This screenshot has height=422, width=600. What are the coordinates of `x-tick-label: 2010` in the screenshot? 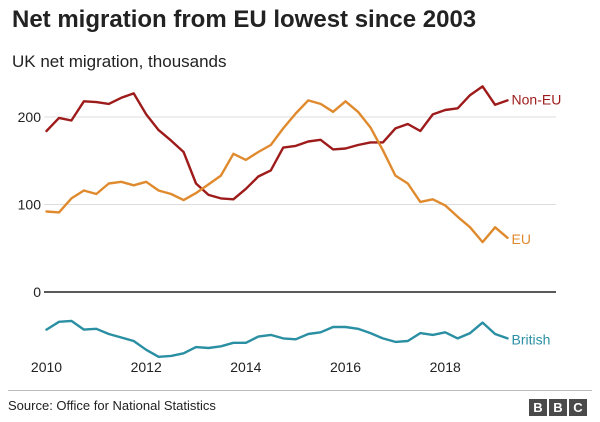 It's located at (46, 367).